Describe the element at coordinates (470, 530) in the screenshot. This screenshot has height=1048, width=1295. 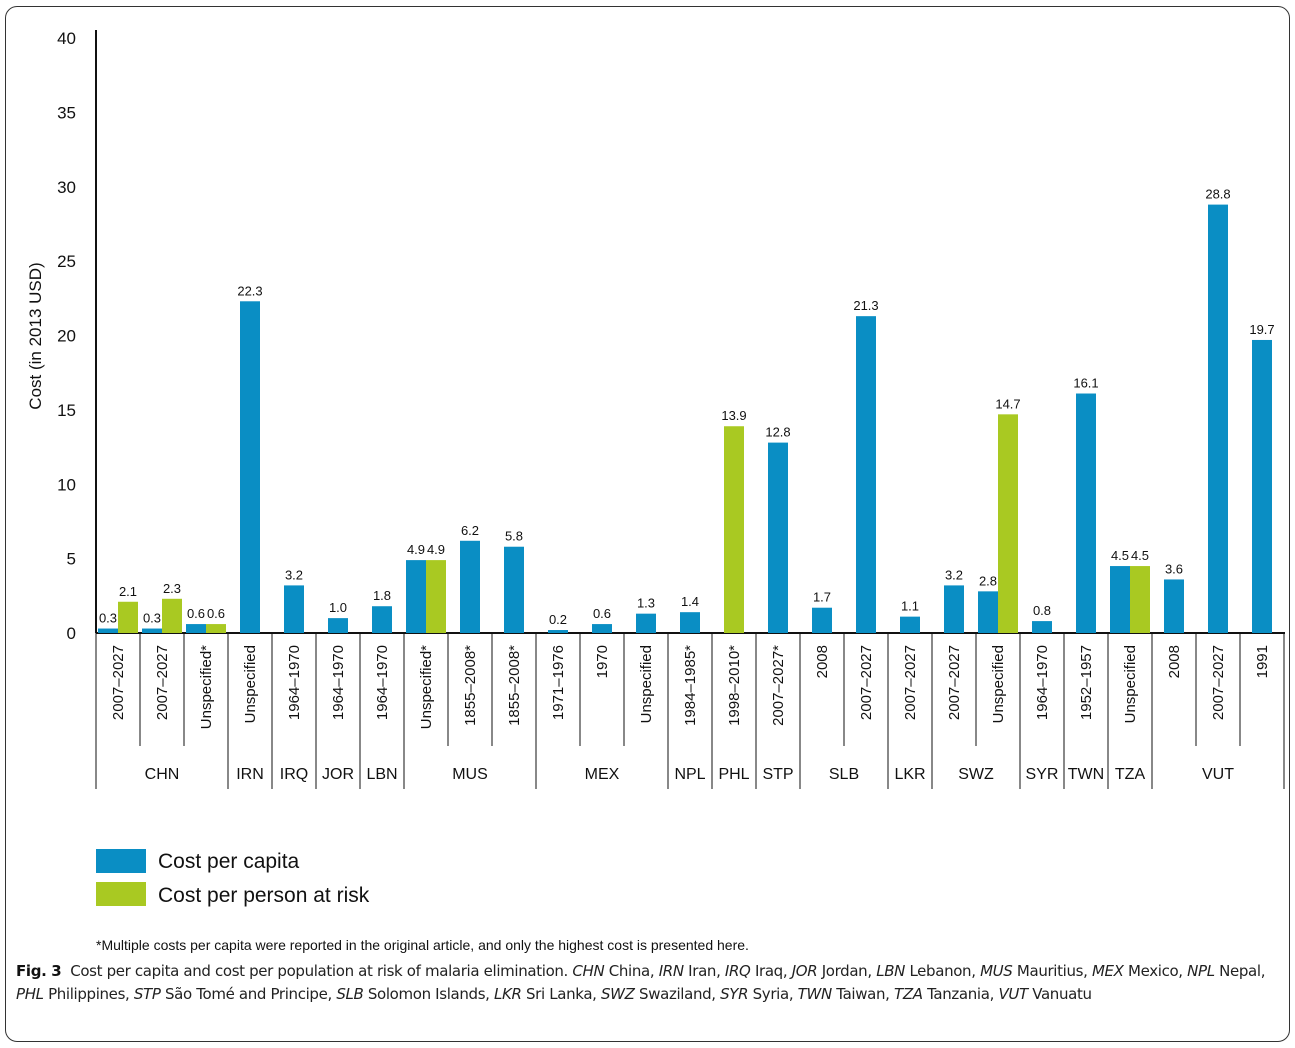
I see `capita-value-label: 6.2` at that location.